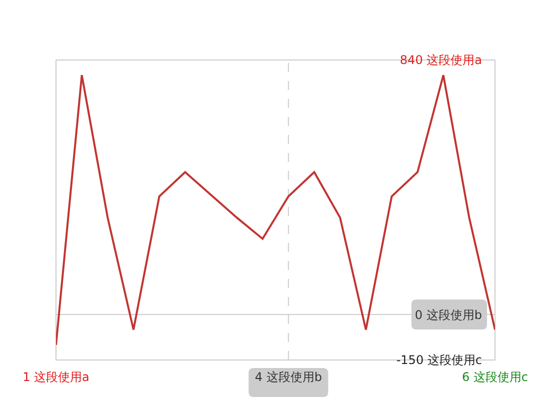 The width and height of the screenshot is (550, 420). What do you see at coordinates (288, 377) in the screenshot?
I see `x-tick-label: 4 这段使用b` at bounding box center [288, 377].